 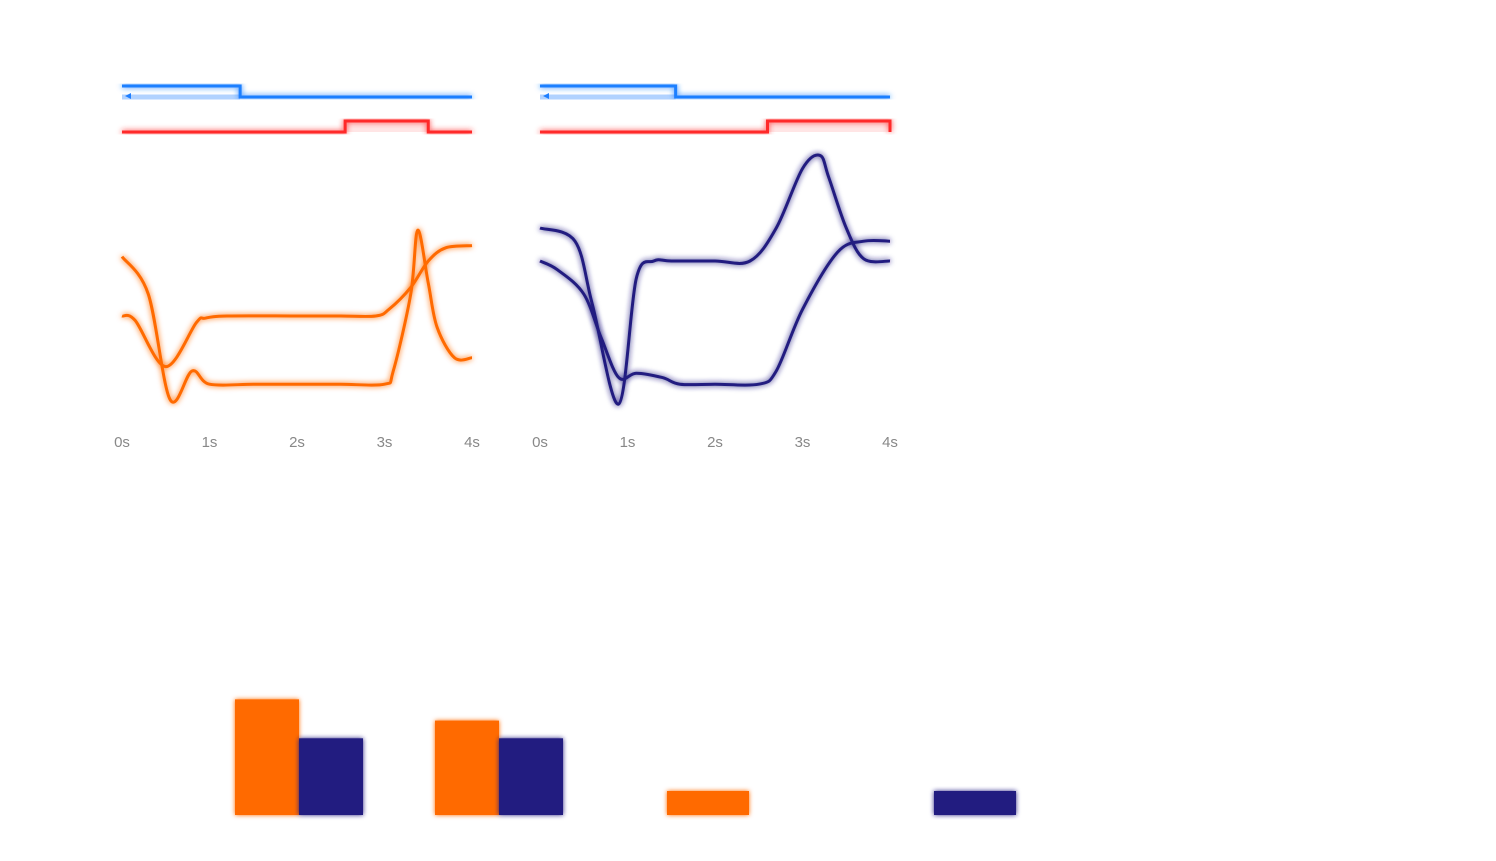 What do you see at coordinates (807, 143) in the screenshot?
I see `opening-time-label: CLAMP OPENING TIME 1.38` at bounding box center [807, 143].